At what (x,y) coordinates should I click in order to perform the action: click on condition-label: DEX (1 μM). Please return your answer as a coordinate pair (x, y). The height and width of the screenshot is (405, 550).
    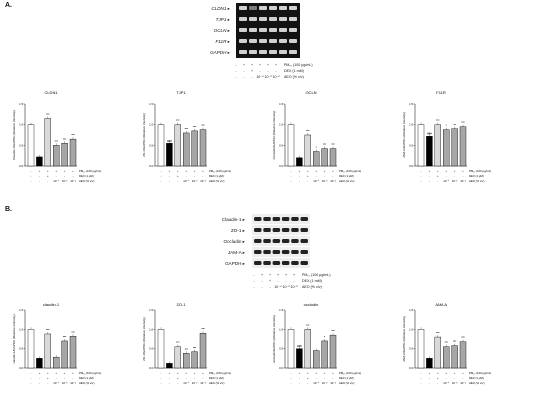
    Looking at the image, I should click on (346, 378).